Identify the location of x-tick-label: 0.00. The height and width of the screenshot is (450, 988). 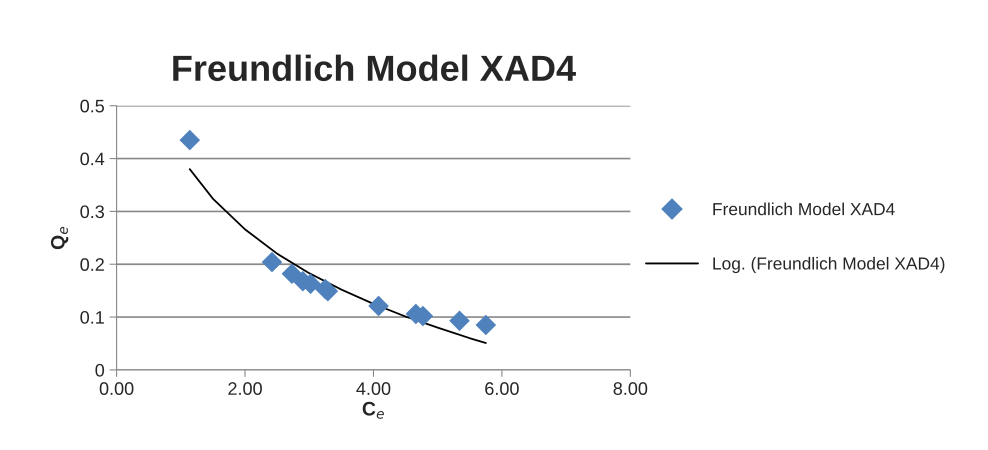
(117, 388).